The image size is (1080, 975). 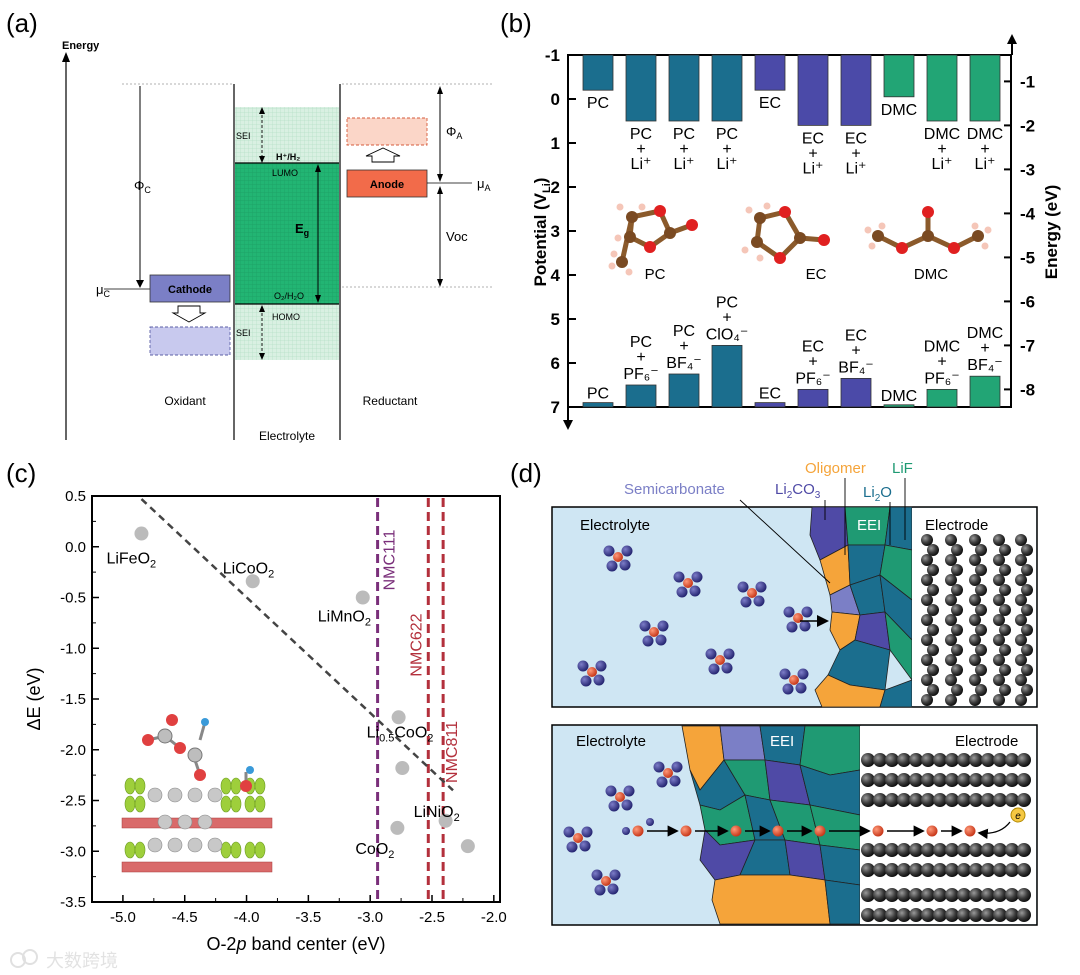 What do you see at coordinates (243, 136) in the screenshot?
I see `sei-upper-label: SEI` at bounding box center [243, 136].